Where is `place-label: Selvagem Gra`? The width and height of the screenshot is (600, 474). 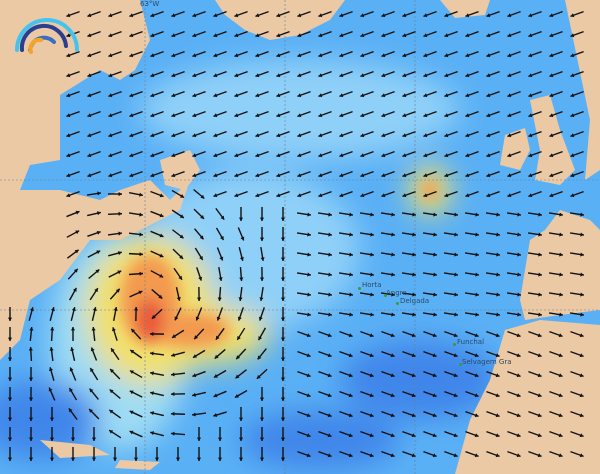
place-label: Selvagem Gra is located at coordinates (487, 362).